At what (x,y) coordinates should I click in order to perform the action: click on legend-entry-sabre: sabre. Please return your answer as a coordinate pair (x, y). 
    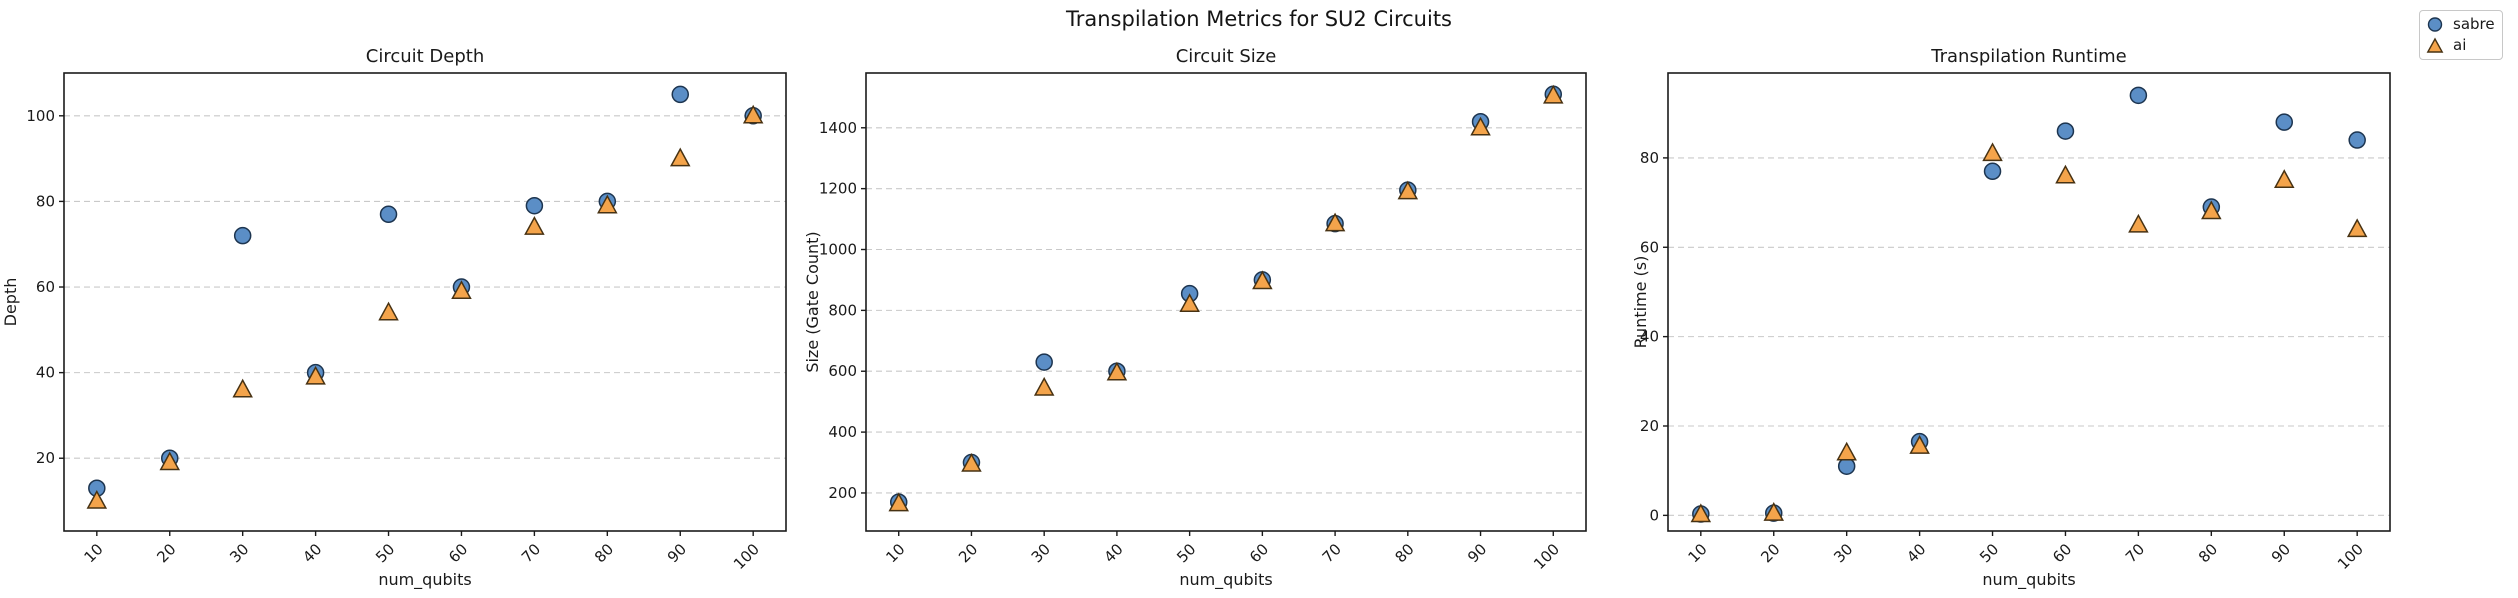
    Looking at the image, I should click on (2460, 24).